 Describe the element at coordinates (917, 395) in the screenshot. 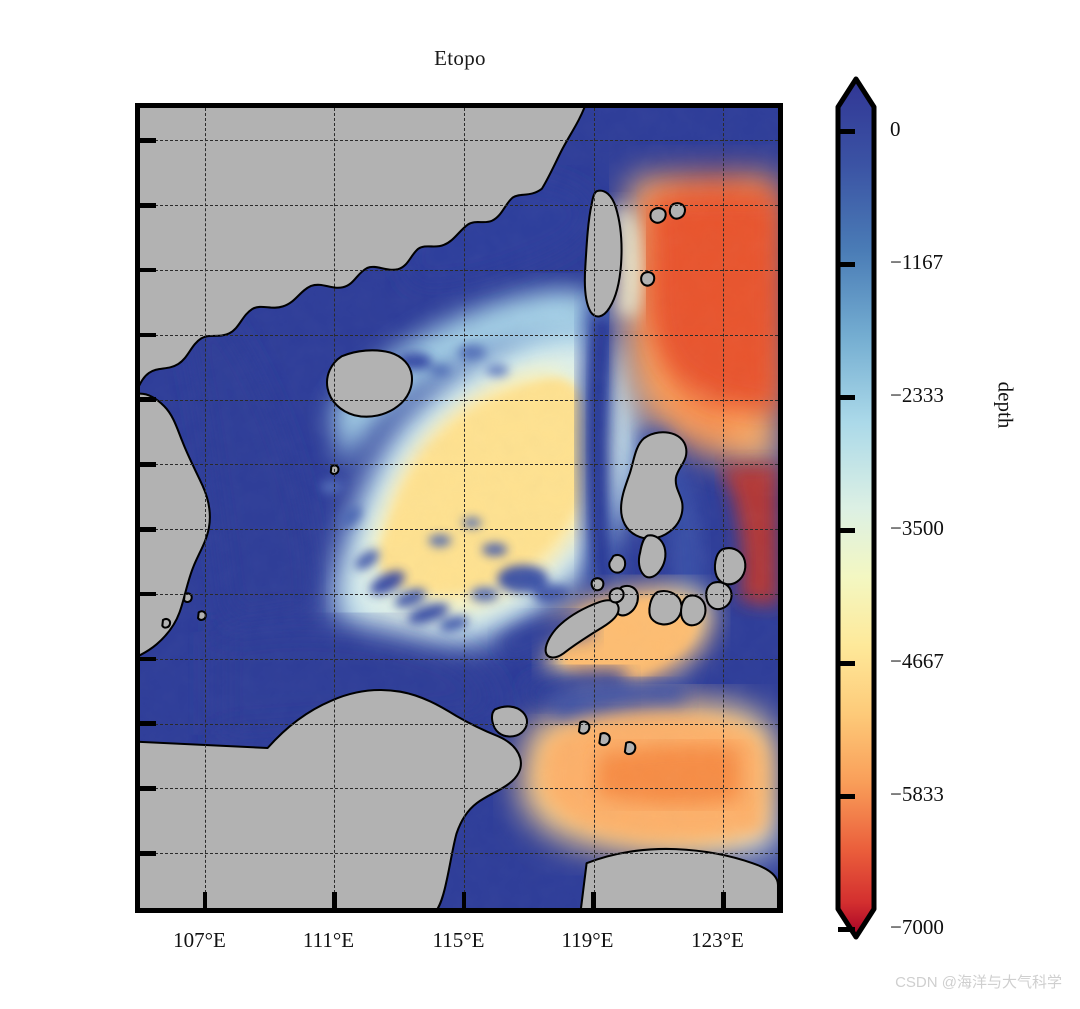

I see `cblabel-2333: −2333` at that location.